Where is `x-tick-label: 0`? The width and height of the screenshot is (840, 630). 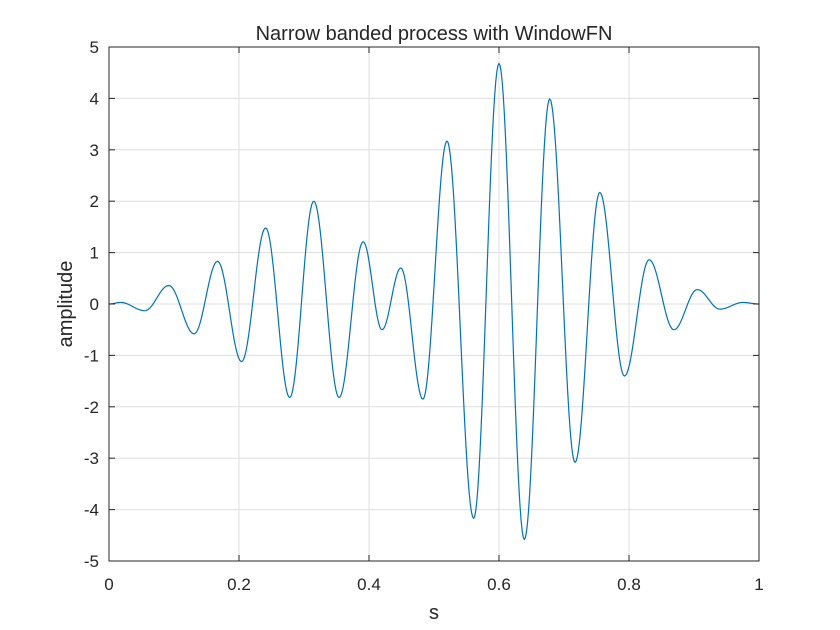 x-tick-label: 0 is located at coordinates (108, 584).